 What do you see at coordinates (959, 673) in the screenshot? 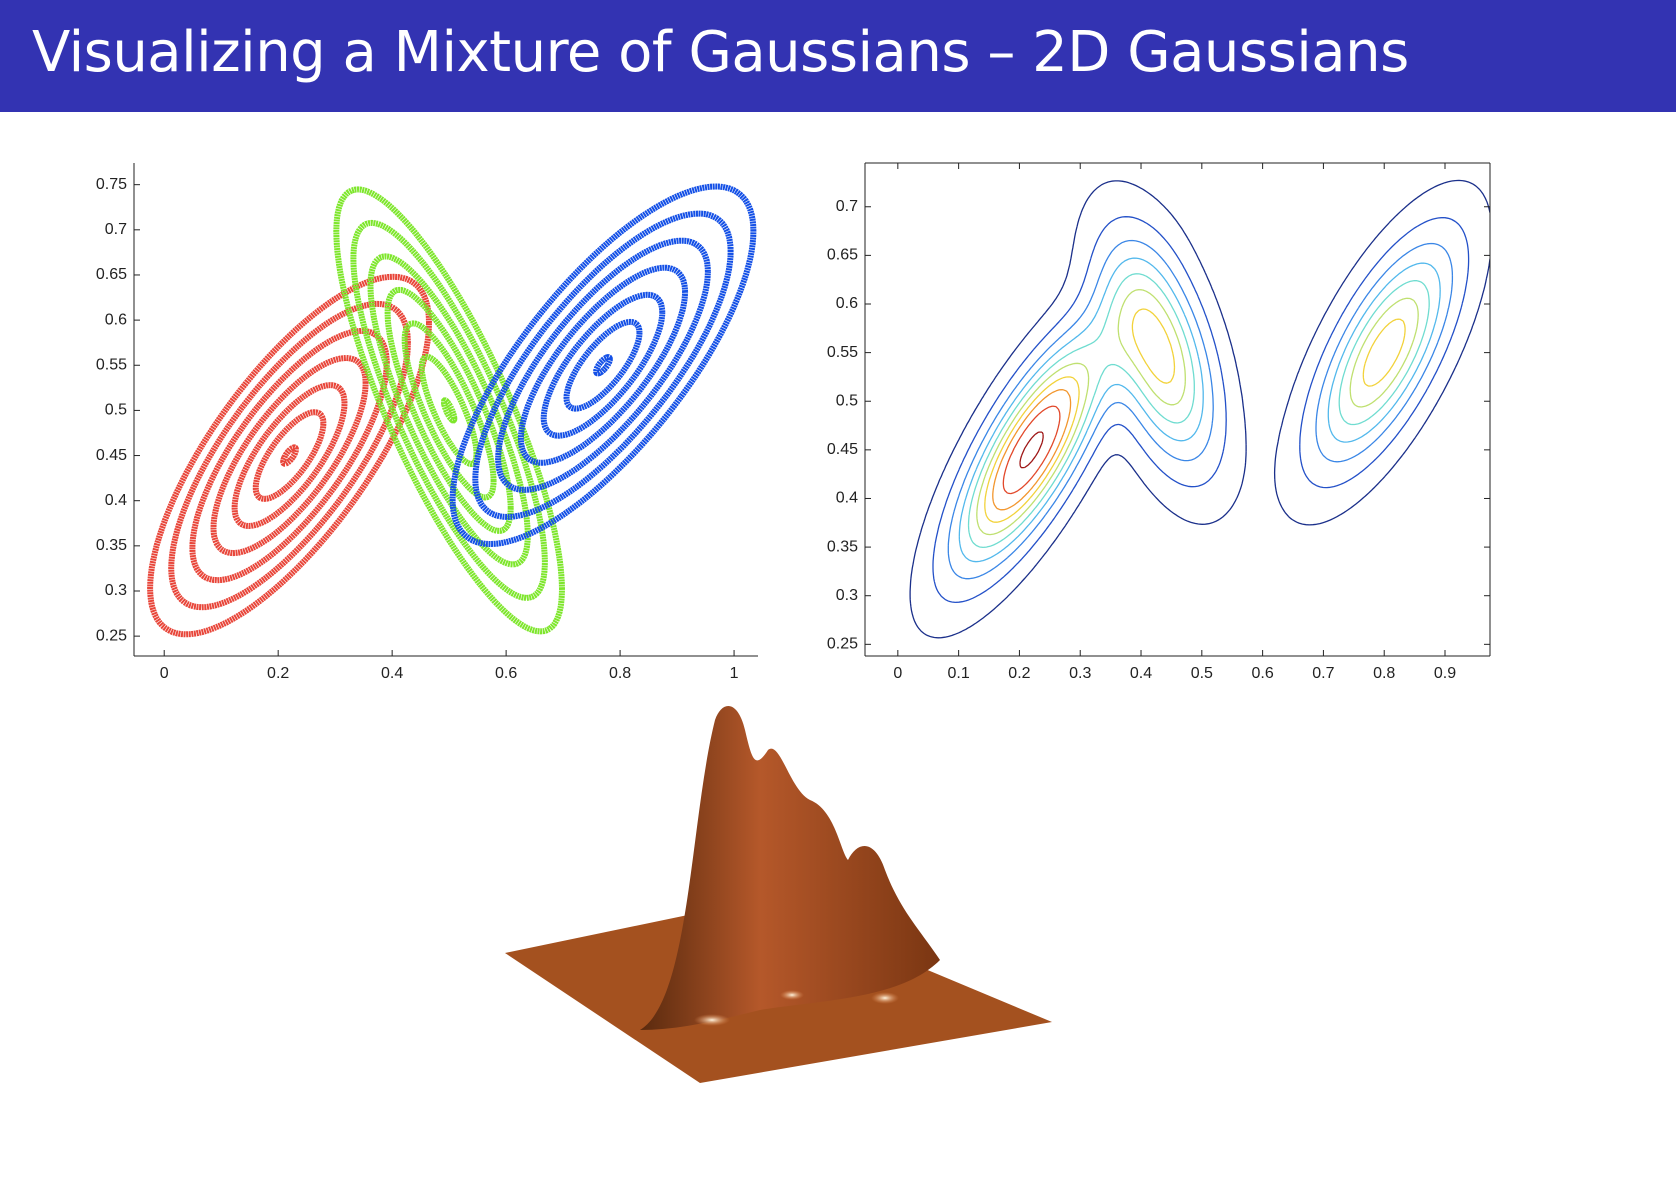
I see `x-tick-label: 0.1` at bounding box center [959, 673].